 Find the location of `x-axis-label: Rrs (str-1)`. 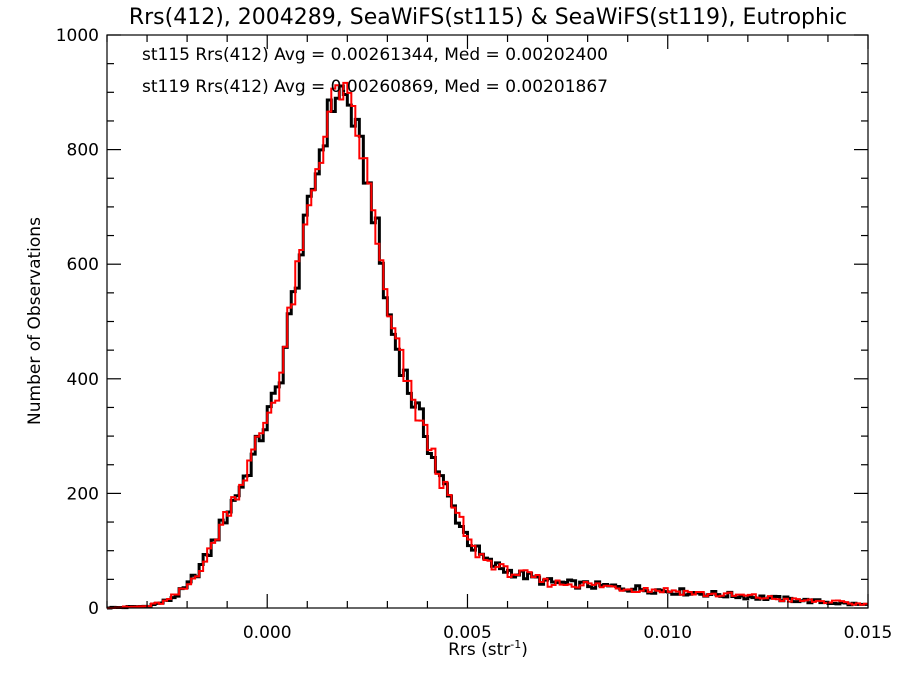

x-axis-label: Rrs (str-1) is located at coordinates (488, 649).